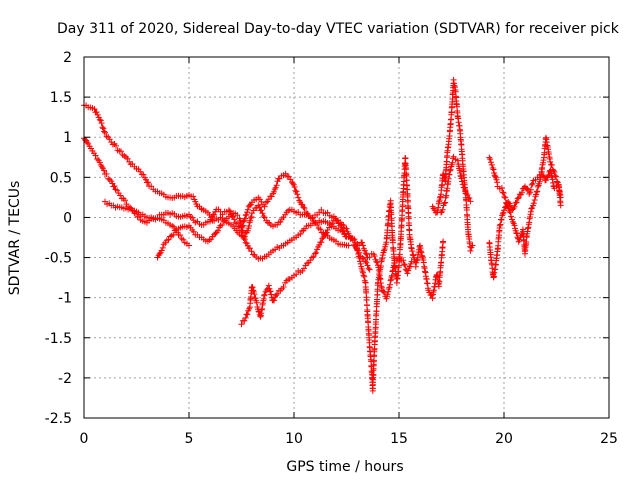  What do you see at coordinates (58, 419) in the screenshot?
I see `y-tick-label: -2.5` at bounding box center [58, 419].